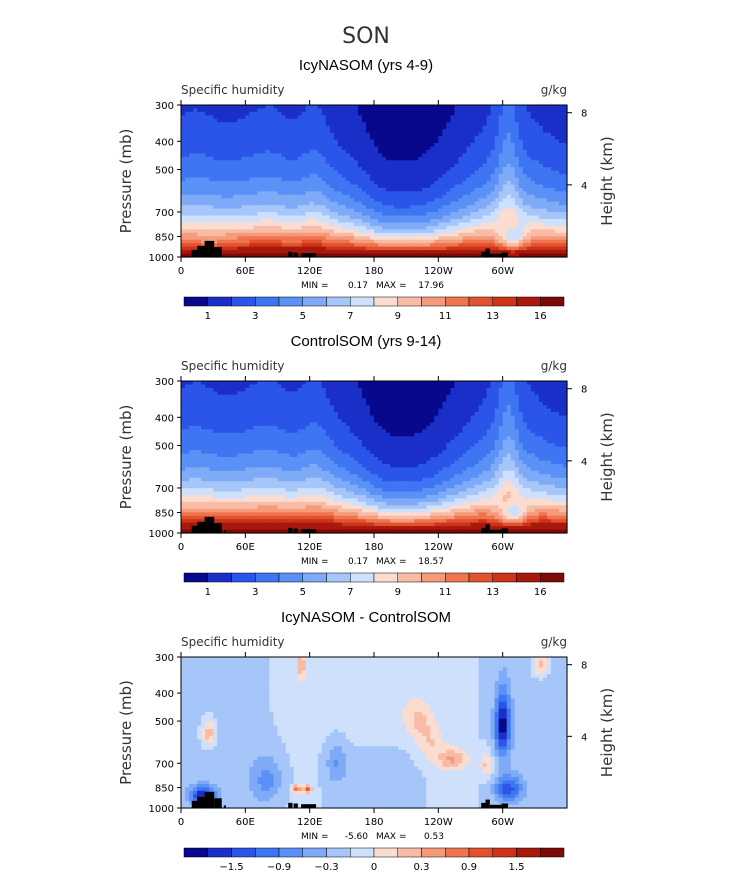 This screenshot has width=733, height=872. What do you see at coordinates (314, 301) in the screenshot?
I see `colorbar-swatch` at bounding box center [314, 301].